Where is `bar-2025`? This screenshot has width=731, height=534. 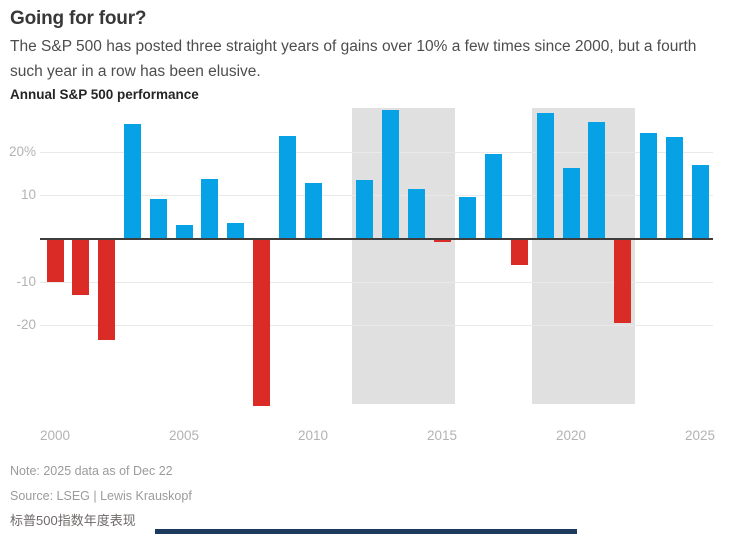
bar-2025 is located at coordinates (700, 201).